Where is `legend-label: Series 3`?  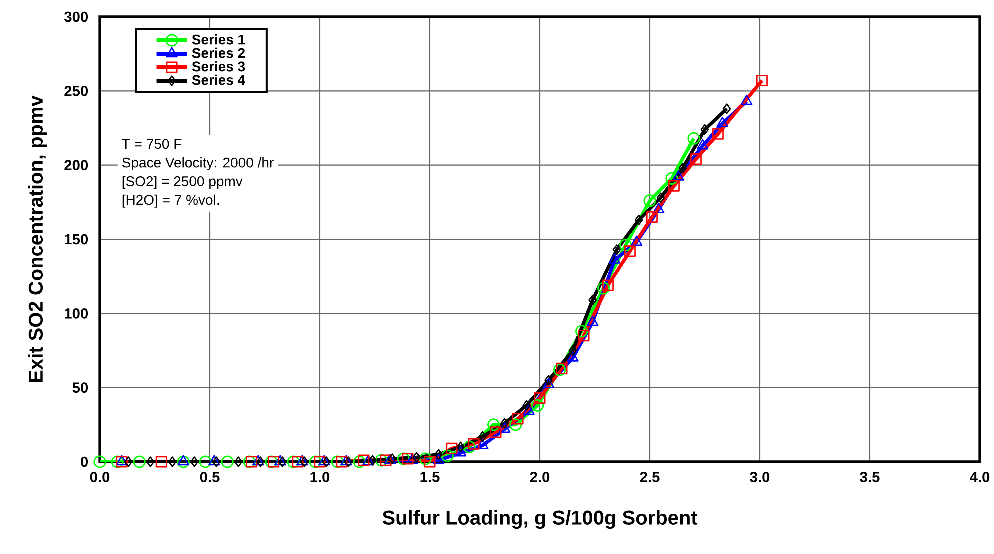
legend-label: Series 3 is located at coordinates (219, 66).